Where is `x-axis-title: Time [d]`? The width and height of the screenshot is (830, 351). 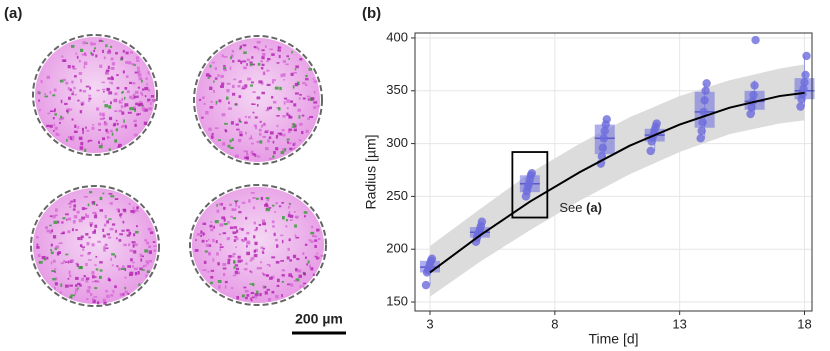 x-axis-title: Time [d] is located at coordinates (613, 339).